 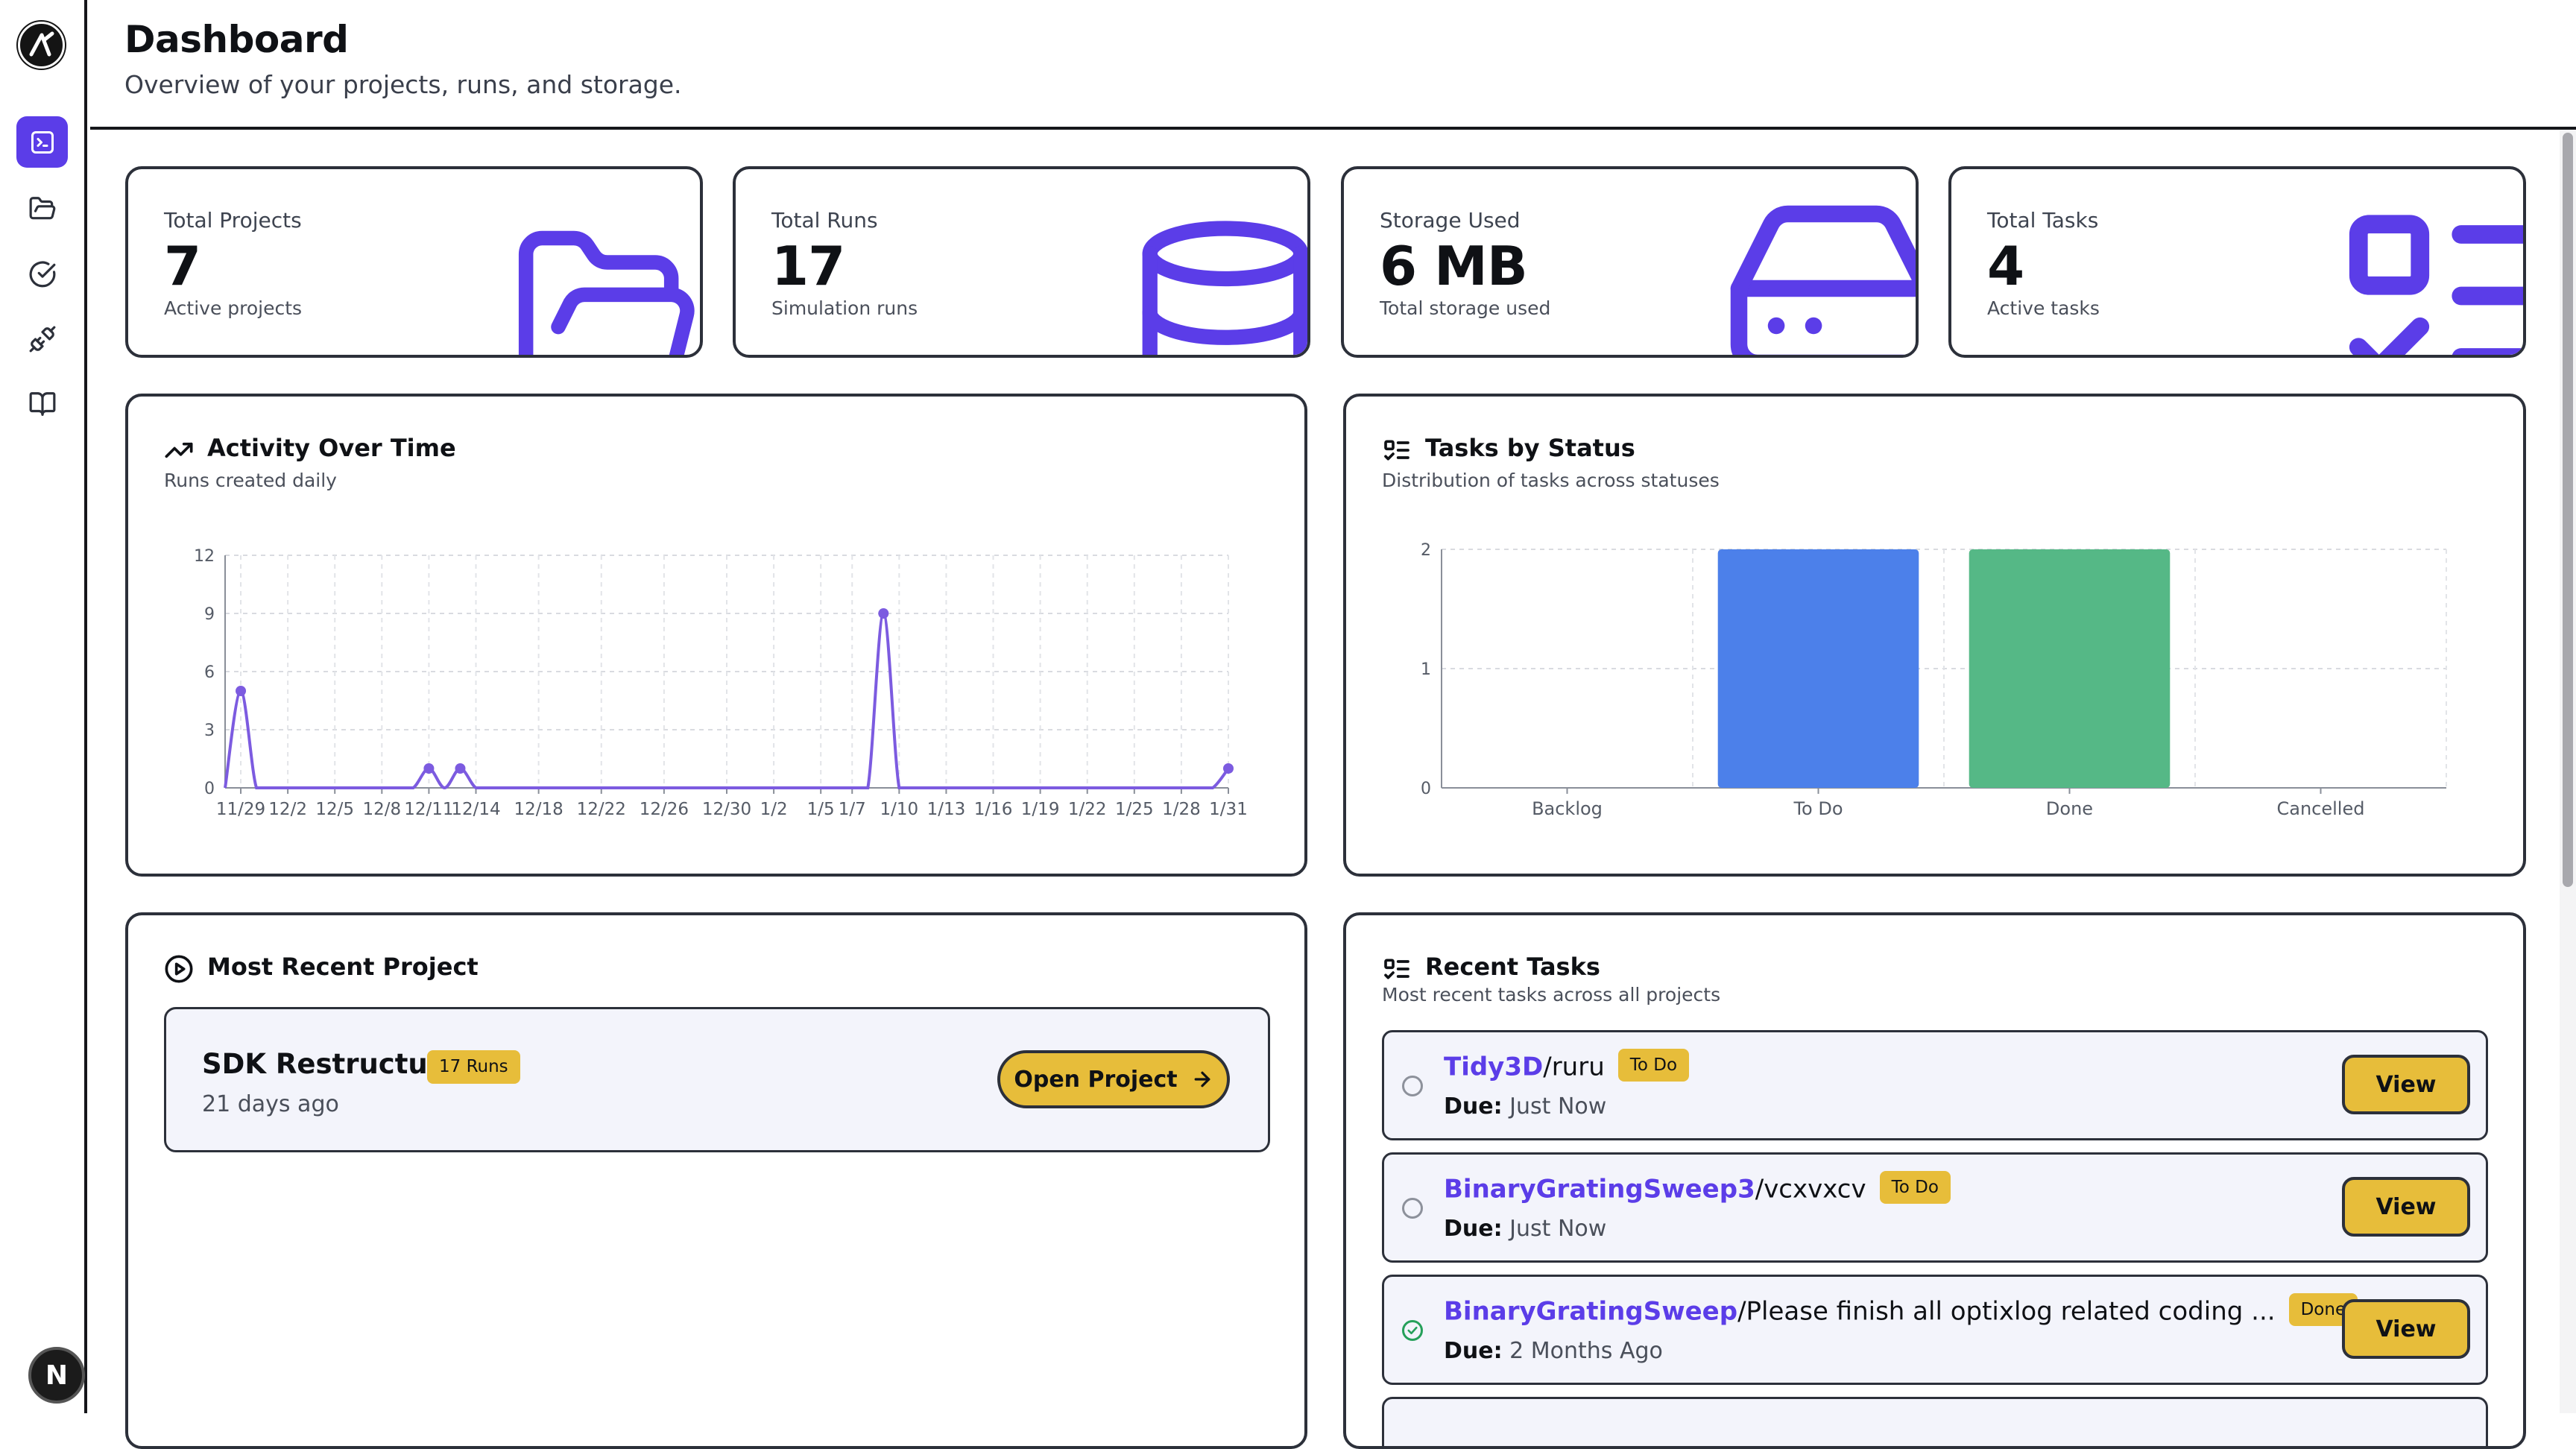 What do you see at coordinates (1224, 288) in the screenshot?
I see `database-icon` at bounding box center [1224, 288].